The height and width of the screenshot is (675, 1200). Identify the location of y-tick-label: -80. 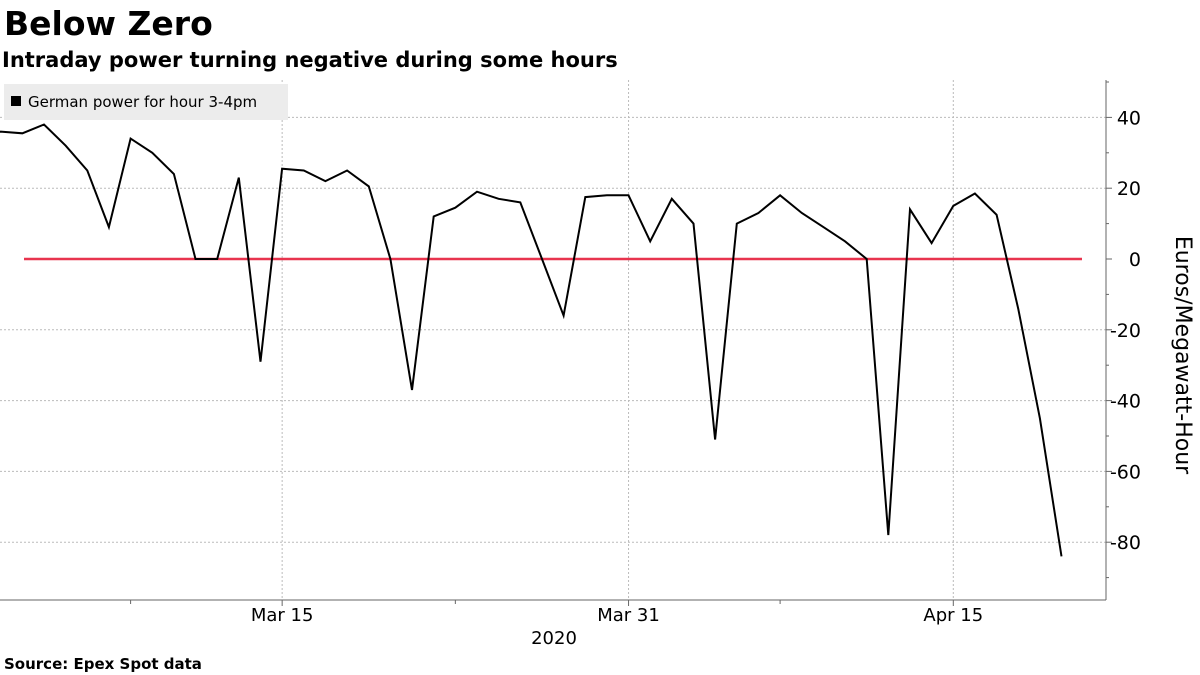
(1125, 543).